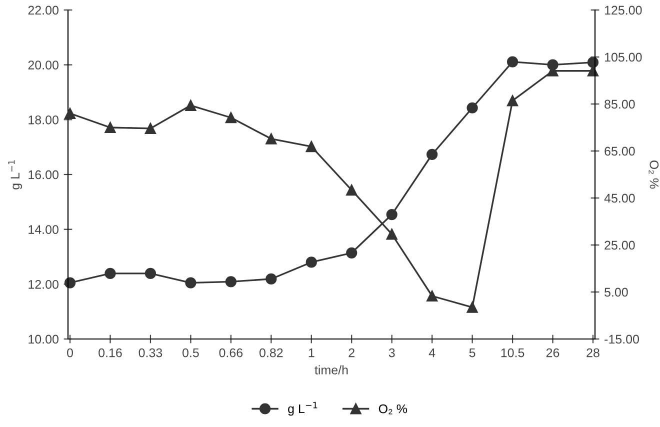 Image resolution: width=660 pixels, height=427 pixels. I want to click on y-tick-label: 20.00, so click(43, 65).